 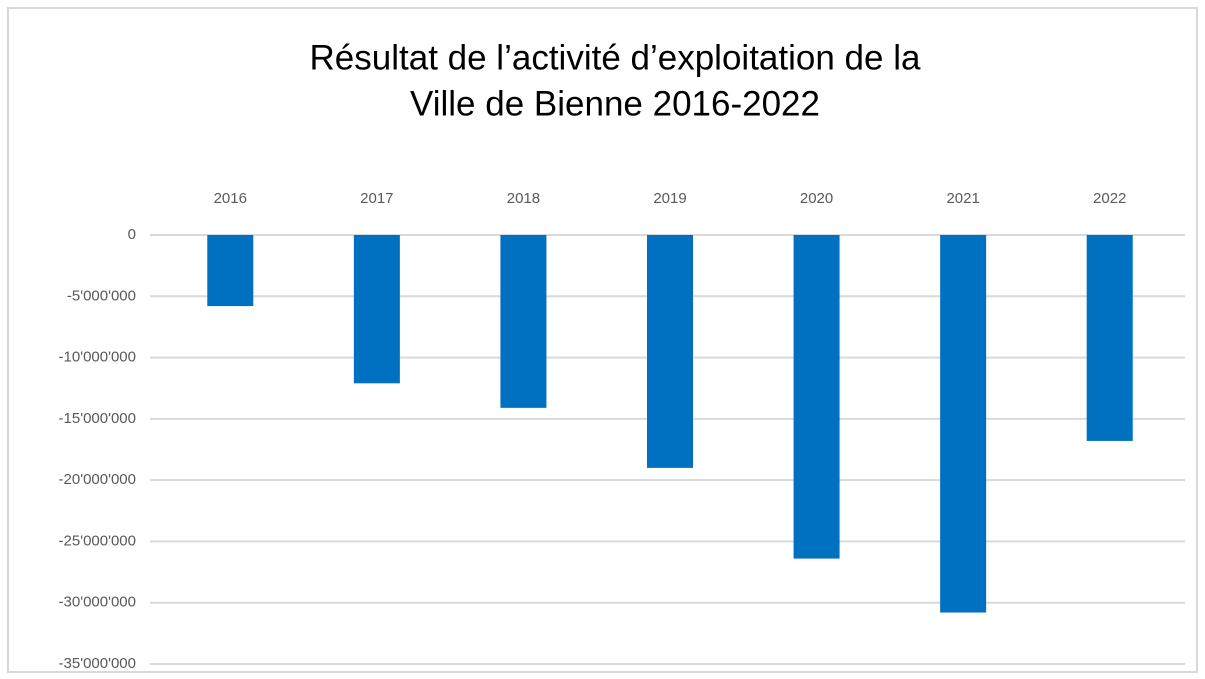 What do you see at coordinates (230, 198) in the screenshot?
I see `x-tick-label: 2016` at bounding box center [230, 198].